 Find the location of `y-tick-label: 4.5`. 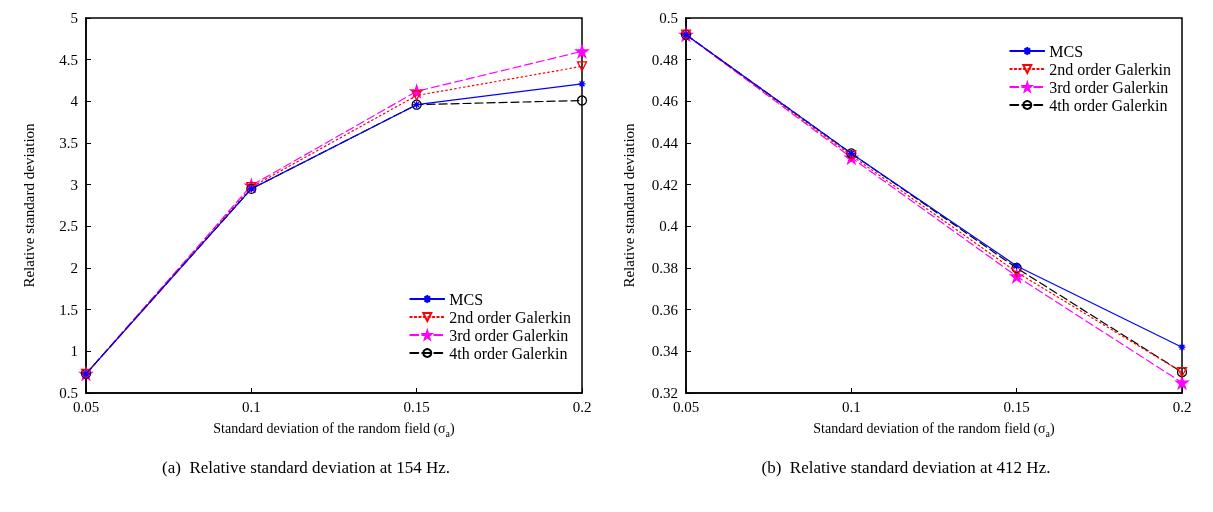

y-tick-label: 4.5 is located at coordinates (68, 59).